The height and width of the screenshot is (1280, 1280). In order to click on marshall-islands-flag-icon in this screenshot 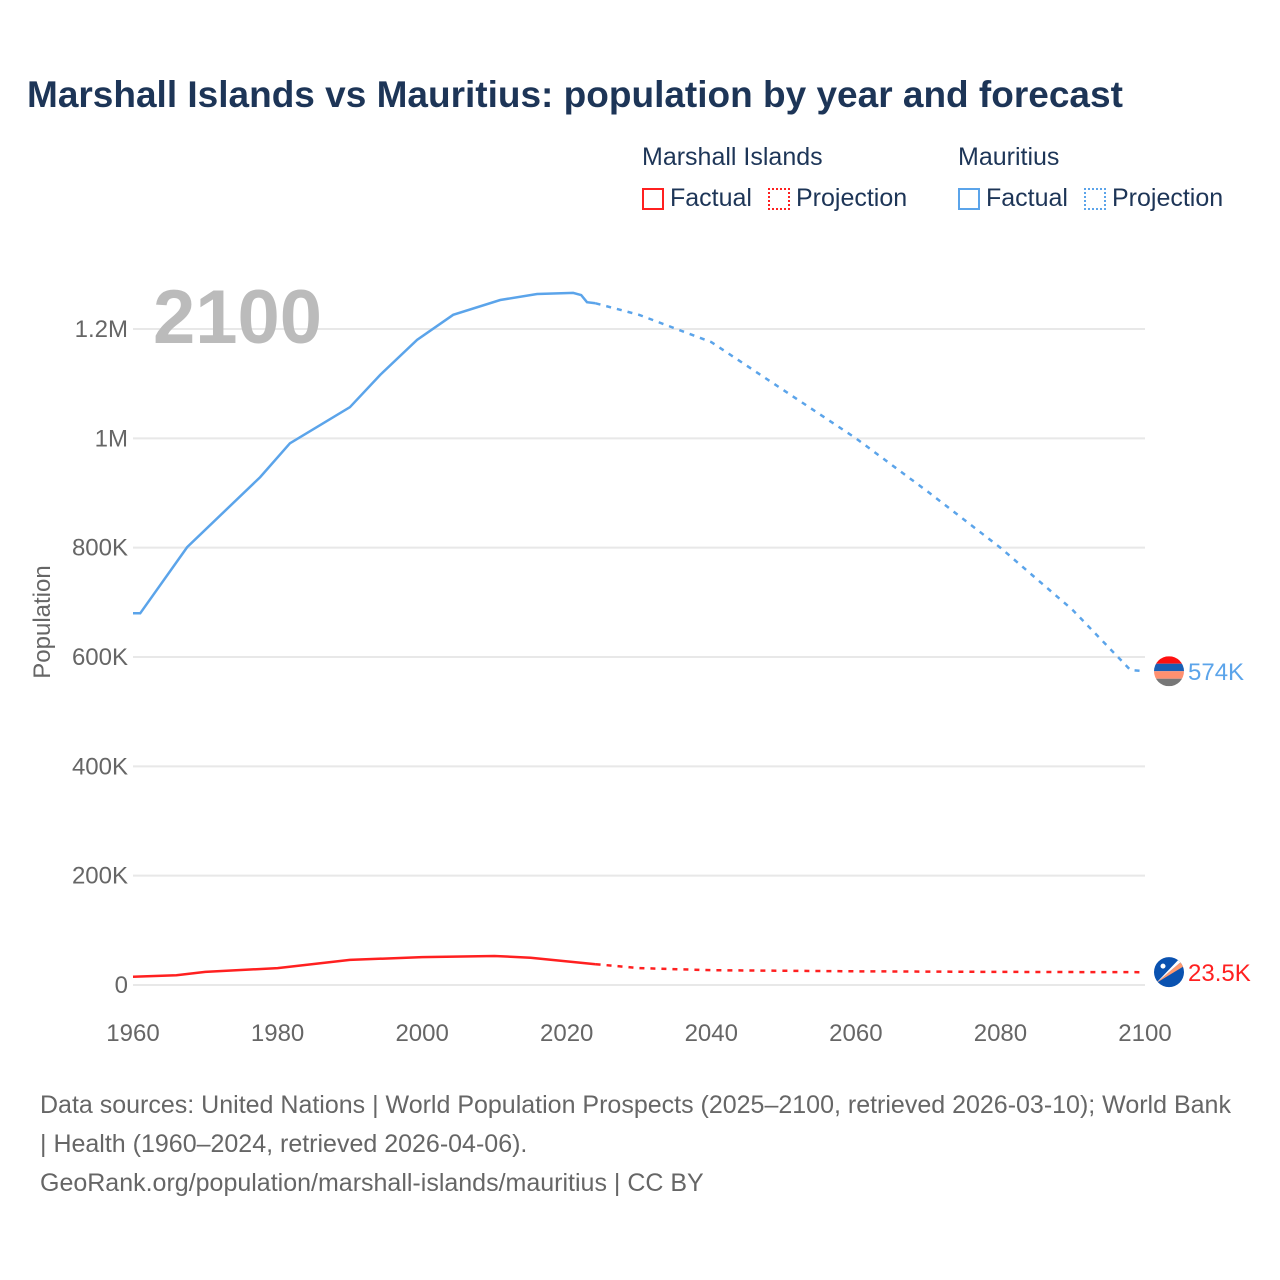, I will do `click(1169, 972)`.